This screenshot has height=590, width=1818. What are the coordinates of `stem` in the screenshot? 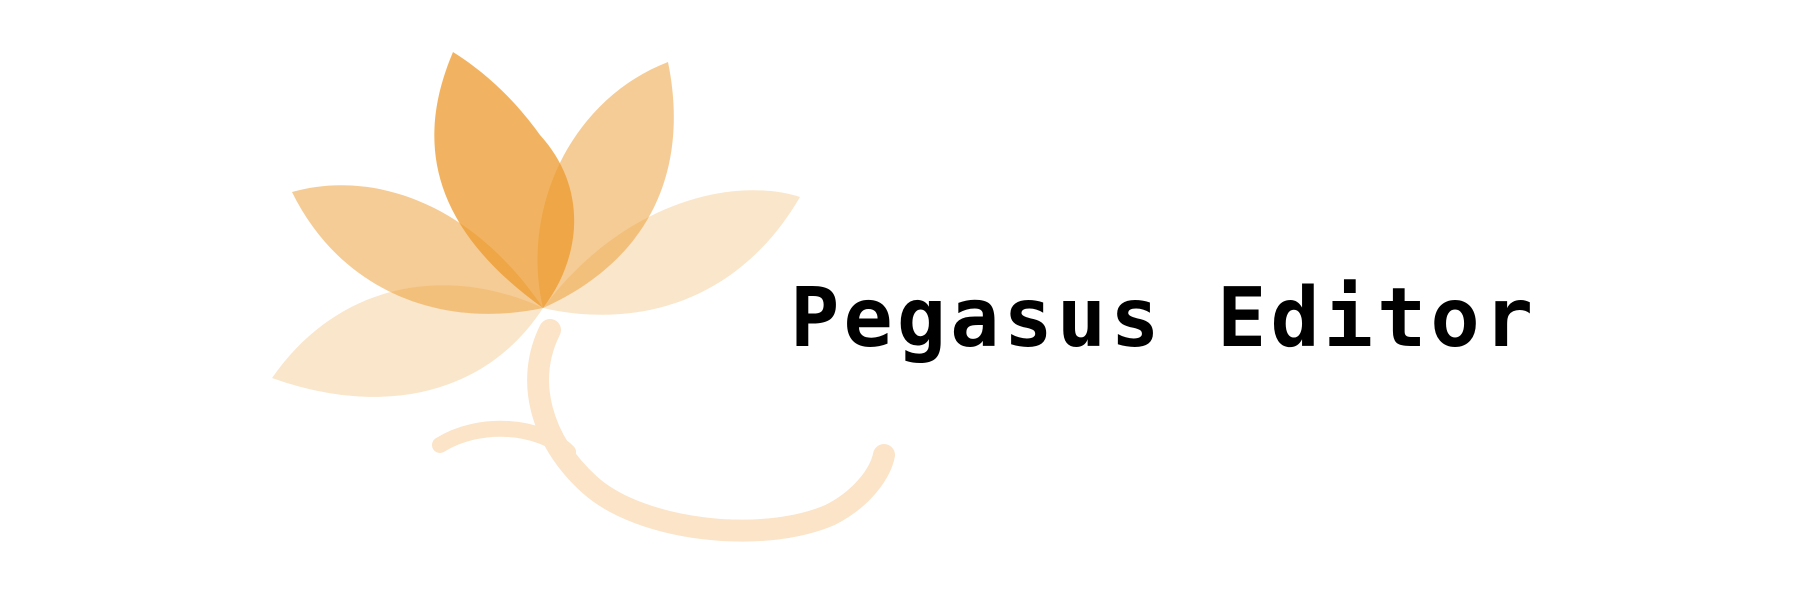 It's located at (663, 430).